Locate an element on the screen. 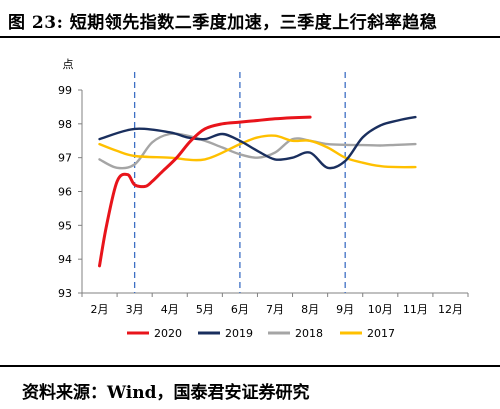 This screenshot has width=500, height=409. x-tick-label: 5月 is located at coordinates (205, 309).